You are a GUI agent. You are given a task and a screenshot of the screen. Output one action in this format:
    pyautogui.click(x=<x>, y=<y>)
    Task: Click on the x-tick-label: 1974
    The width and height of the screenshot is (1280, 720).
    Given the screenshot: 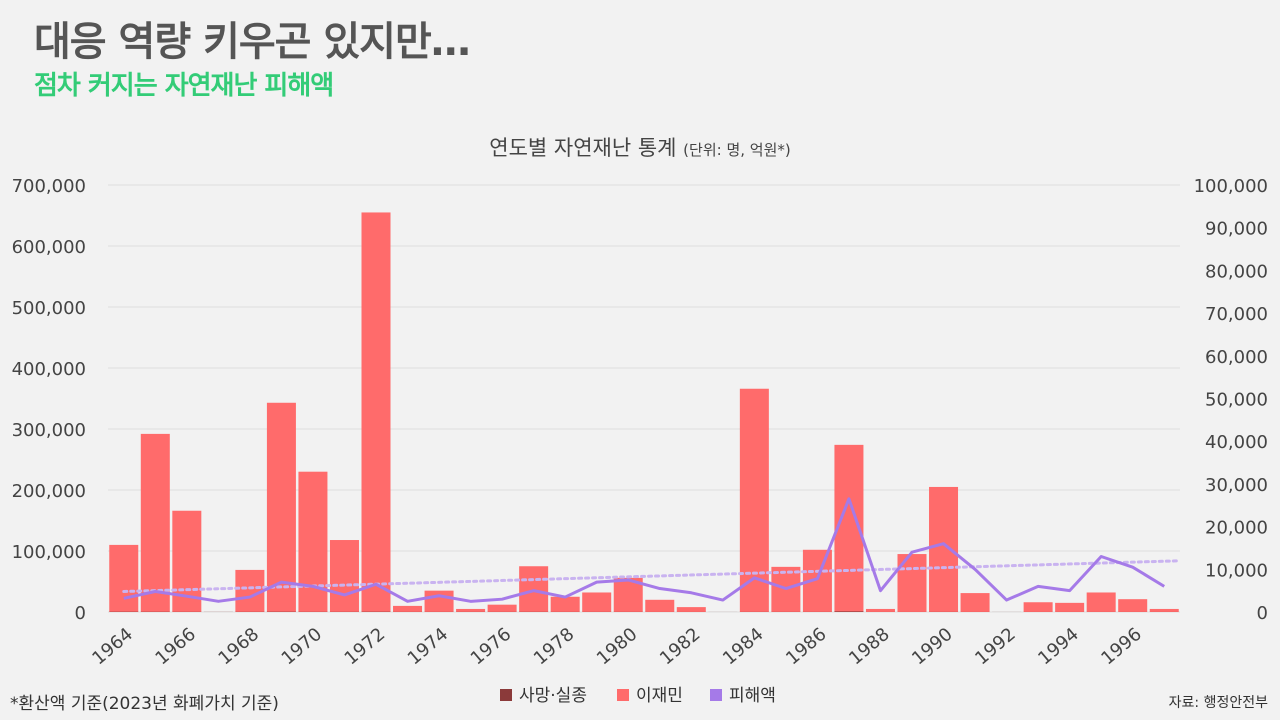 What is the action you would take?
    pyautogui.click(x=428, y=647)
    